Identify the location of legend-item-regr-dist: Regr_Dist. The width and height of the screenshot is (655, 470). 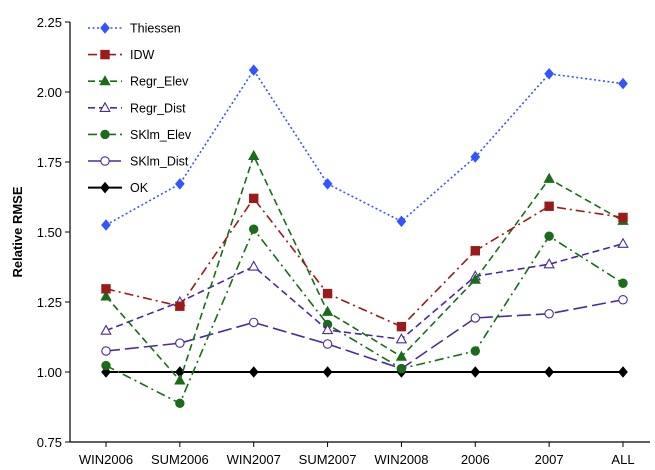
(137, 108).